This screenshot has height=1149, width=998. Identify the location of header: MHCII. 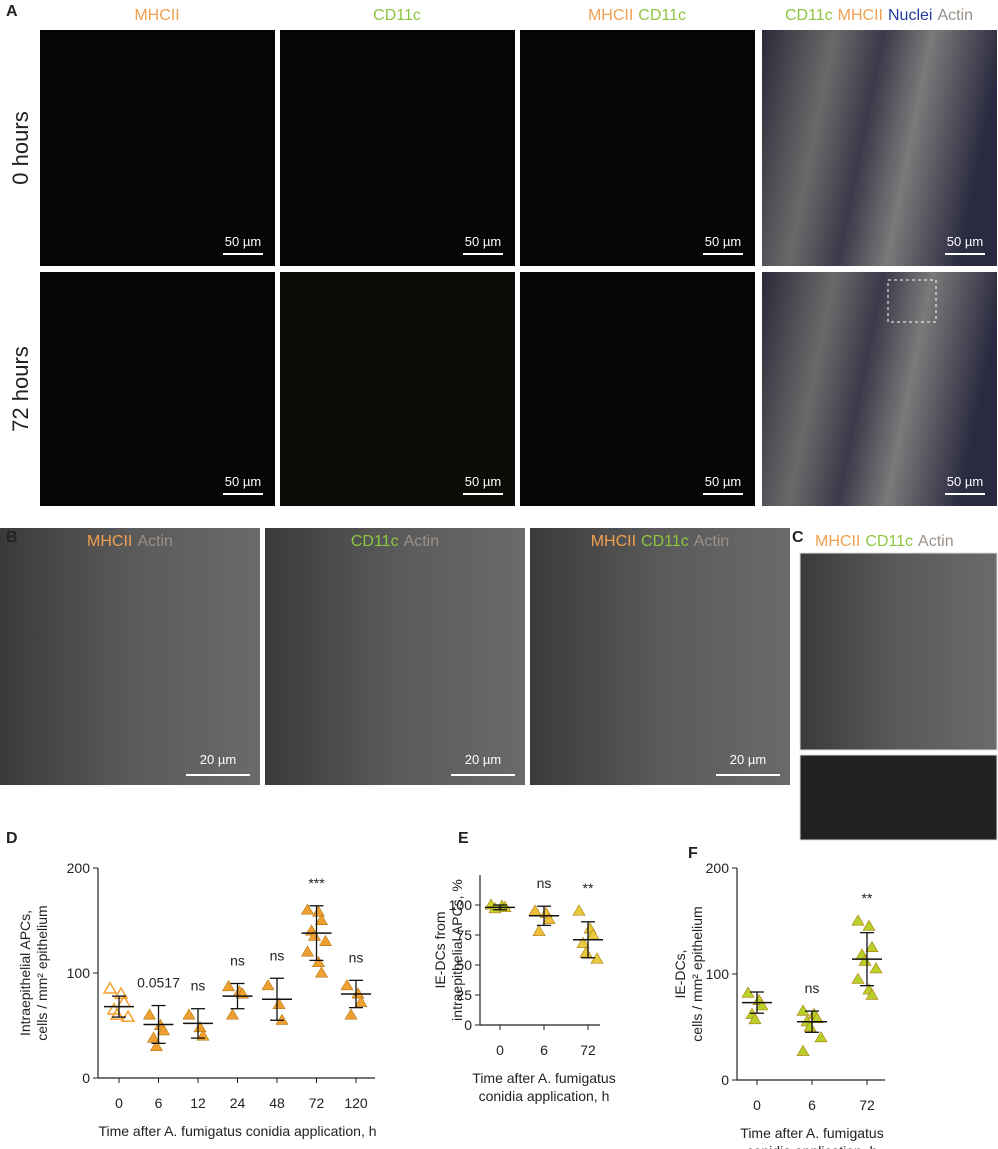
(156, 15).